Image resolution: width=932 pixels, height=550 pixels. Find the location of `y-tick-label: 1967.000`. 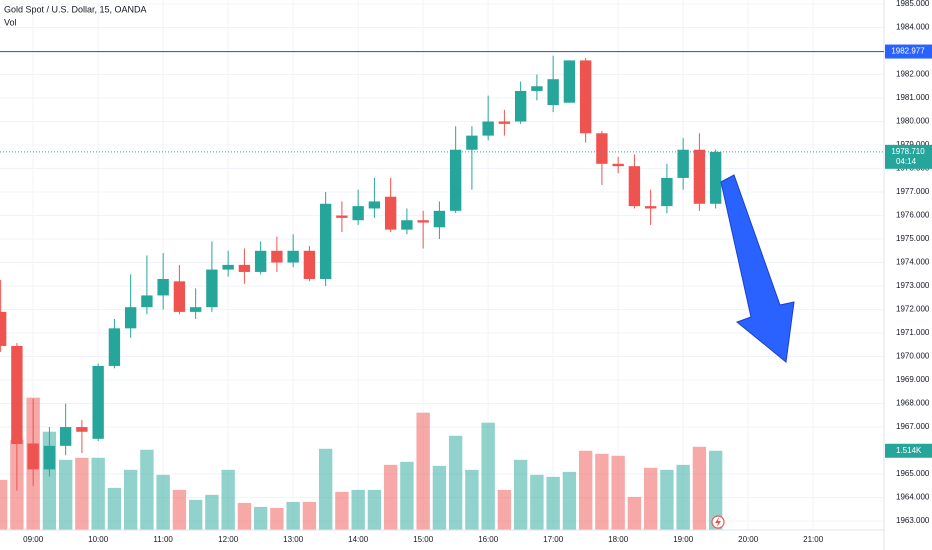

y-tick-label: 1967.000 is located at coordinates (913, 426).